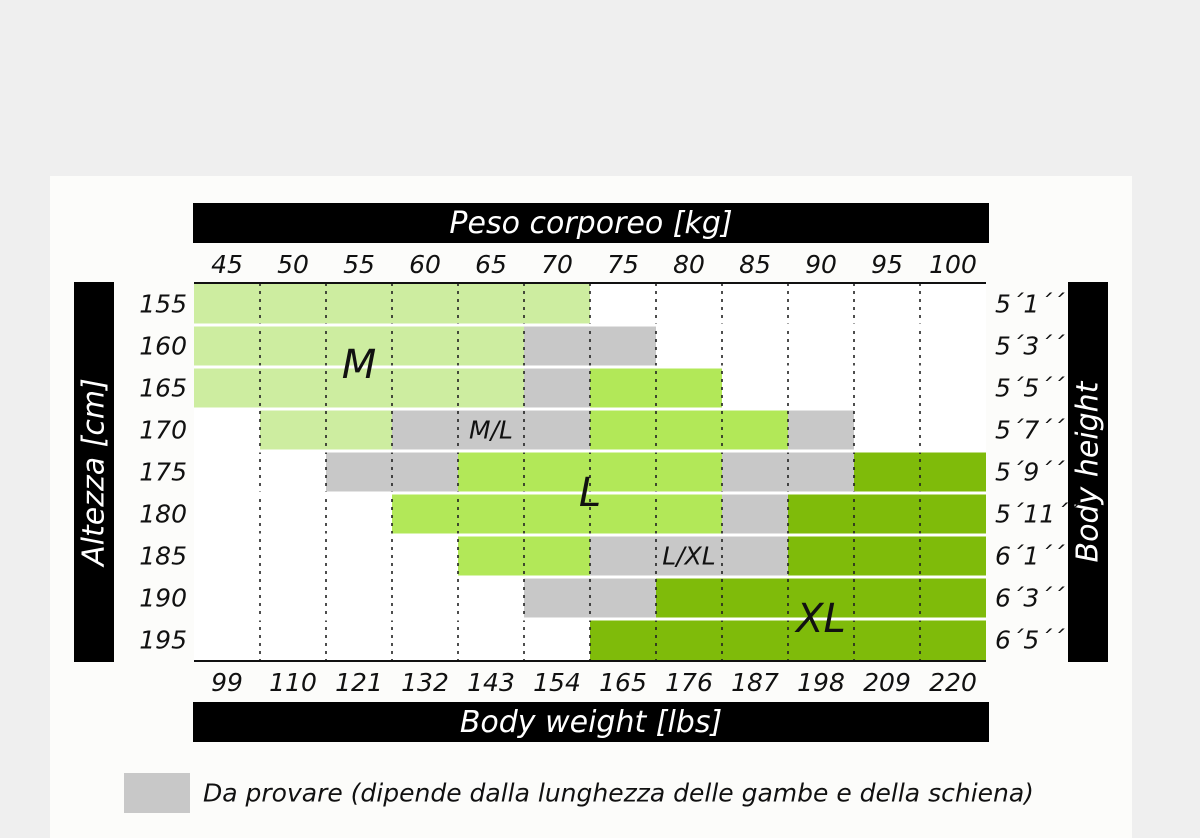  Describe the element at coordinates (425, 264) in the screenshot. I see `x-tick-kg: 60` at that location.